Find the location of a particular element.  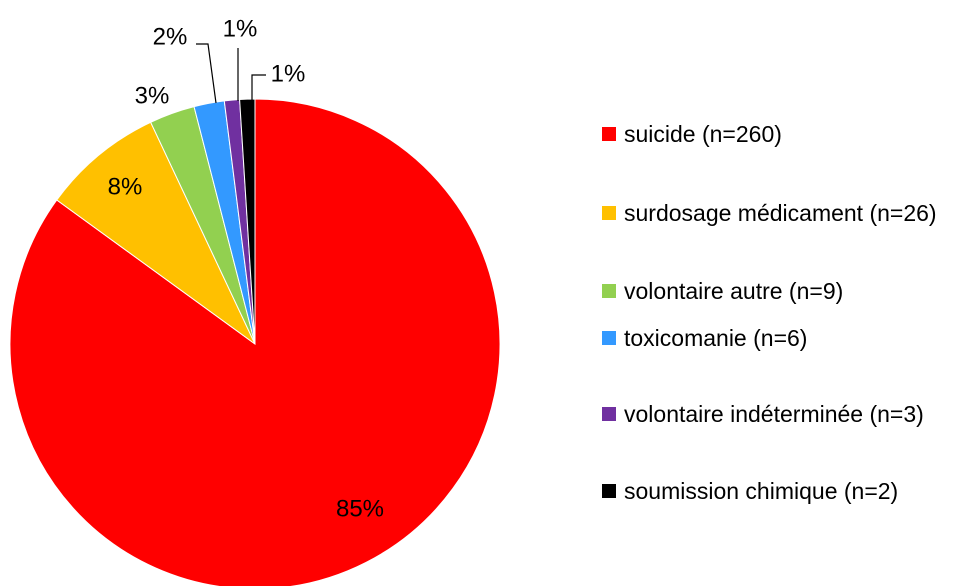

legend-entry: toxicomanie (n=6) is located at coordinates (780, 338).